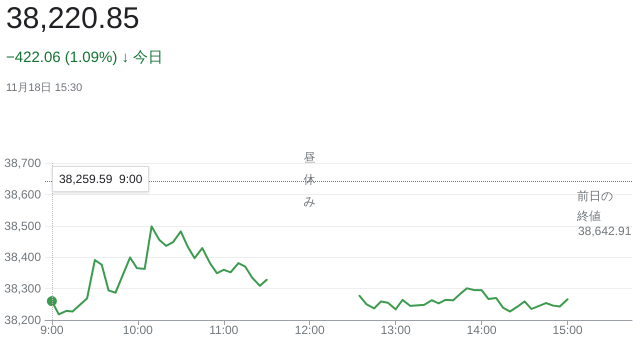  What do you see at coordinates (310, 179) in the screenshot?
I see `annotation: 昼休み` at bounding box center [310, 179].